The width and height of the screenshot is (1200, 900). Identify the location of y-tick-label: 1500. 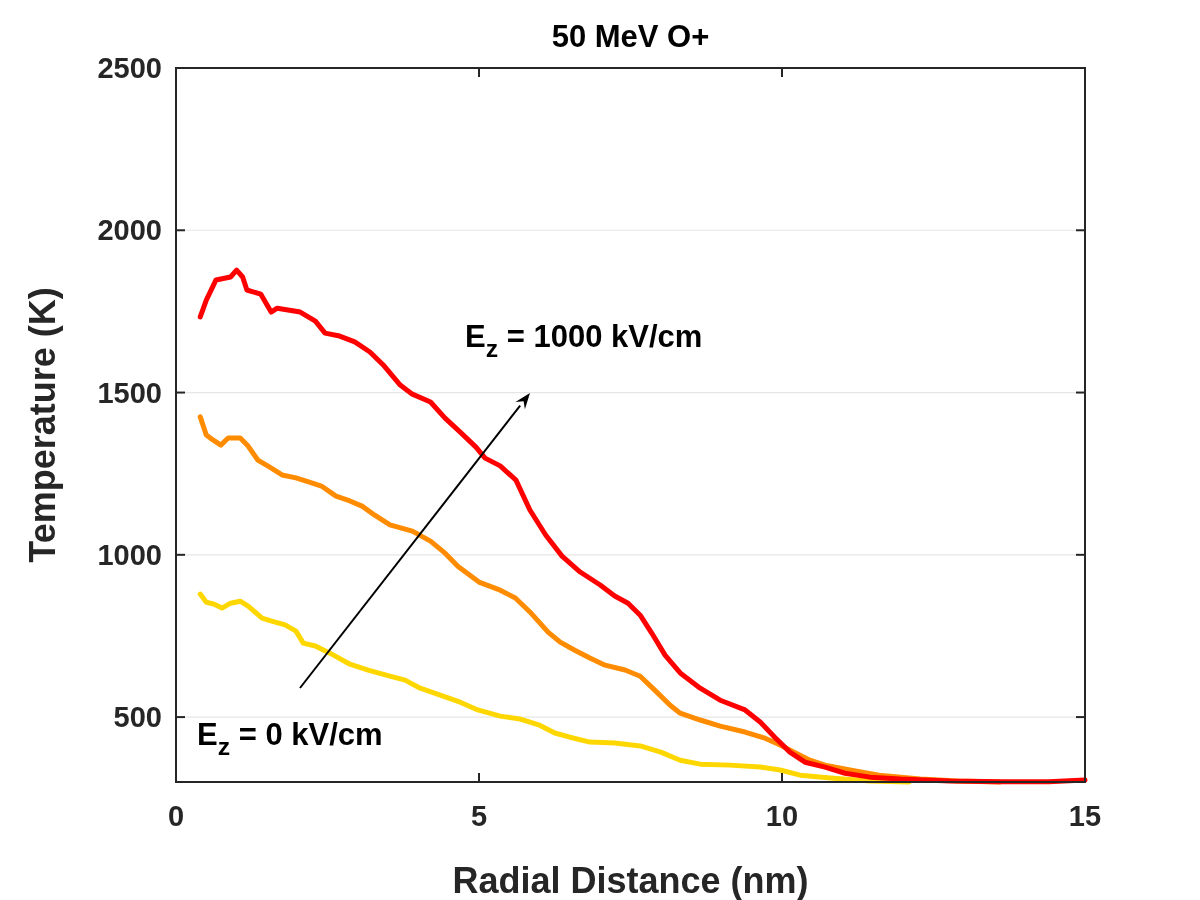
(129, 392).